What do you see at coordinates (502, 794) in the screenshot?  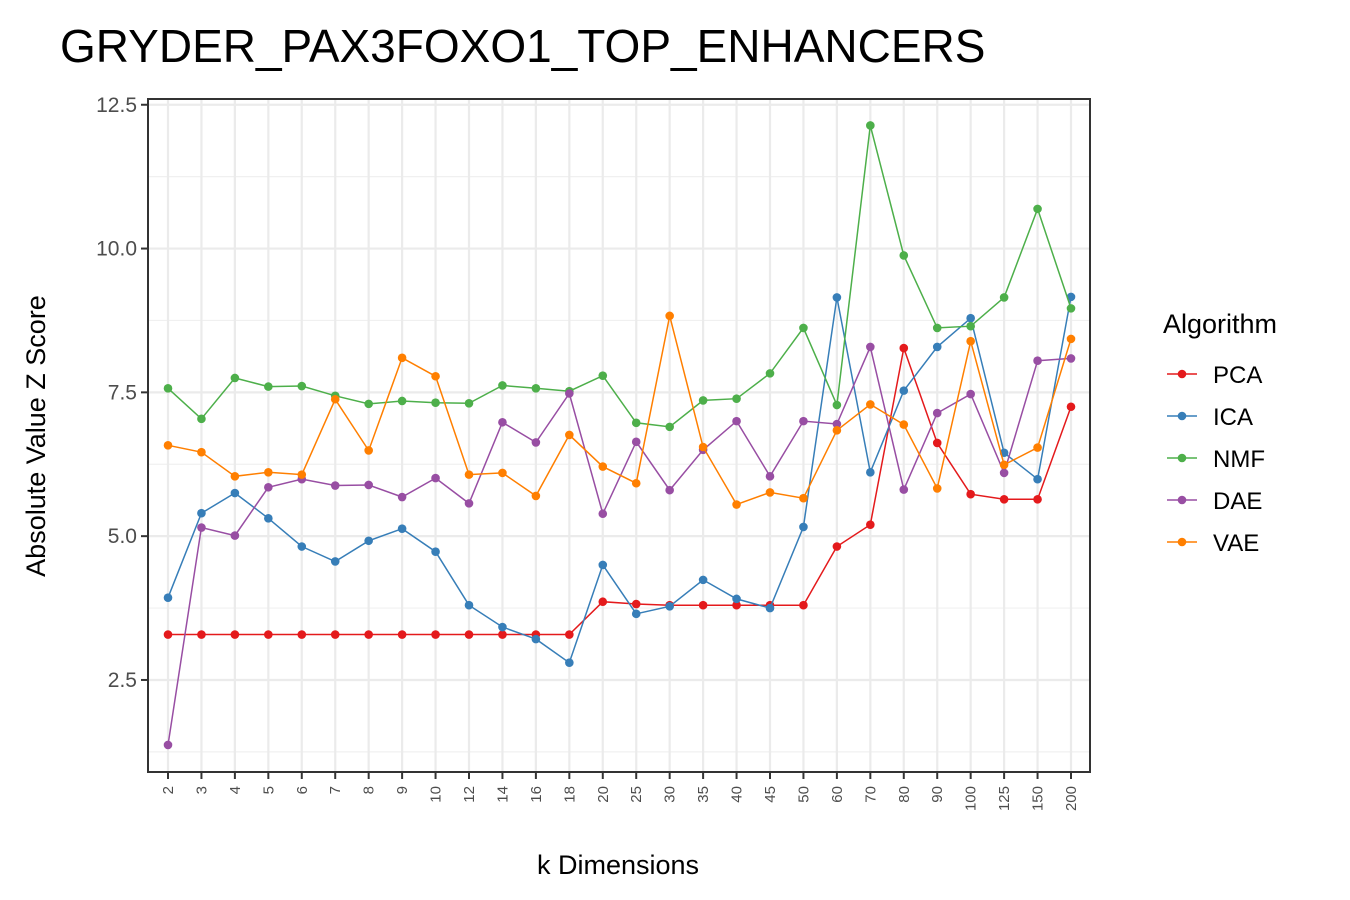 I see `x-tick-label: 14` at bounding box center [502, 794].